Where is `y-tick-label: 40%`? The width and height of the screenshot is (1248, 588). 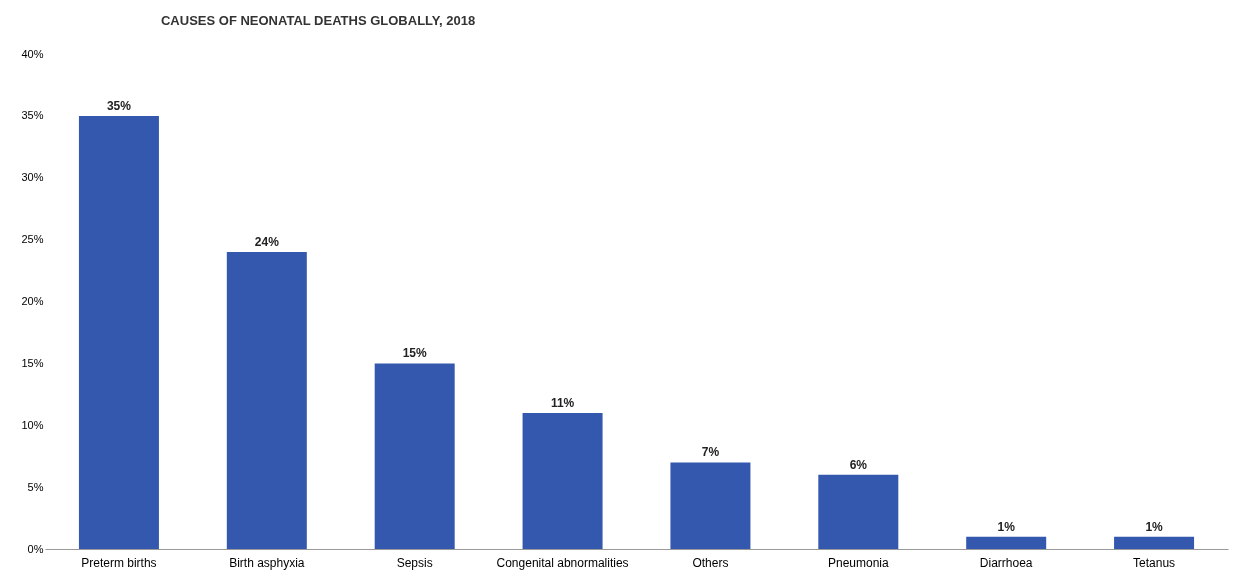
y-tick-label: 40% is located at coordinates (32, 53).